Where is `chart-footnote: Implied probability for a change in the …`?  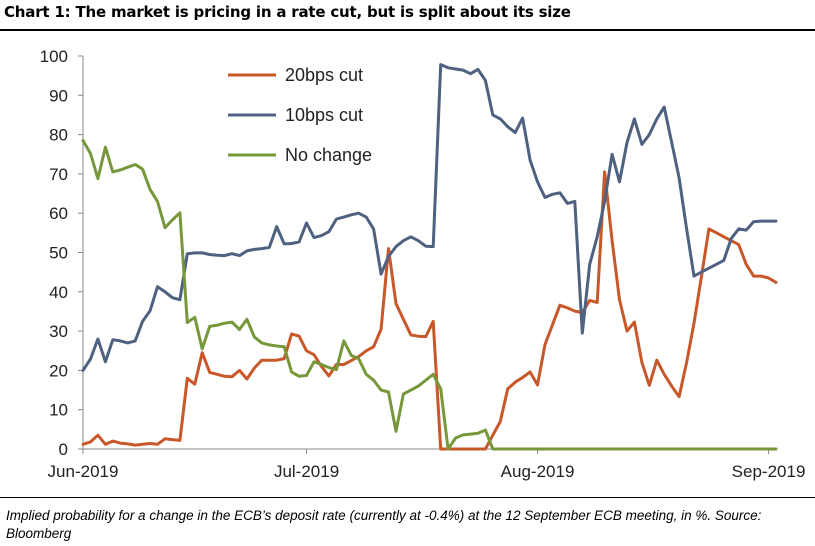 chart-footnote: Implied probability for a change in the … is located at coordinates (384, 524).